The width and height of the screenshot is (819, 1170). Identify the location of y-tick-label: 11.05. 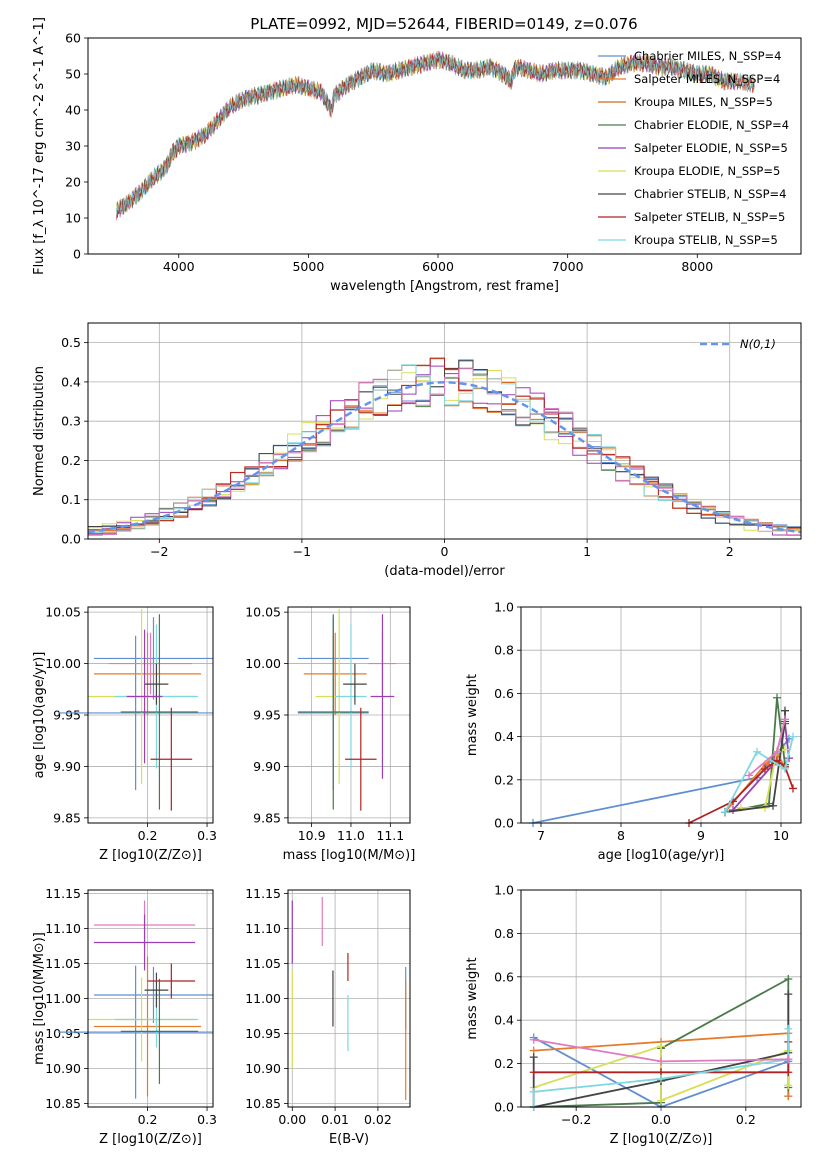
(263, 963).